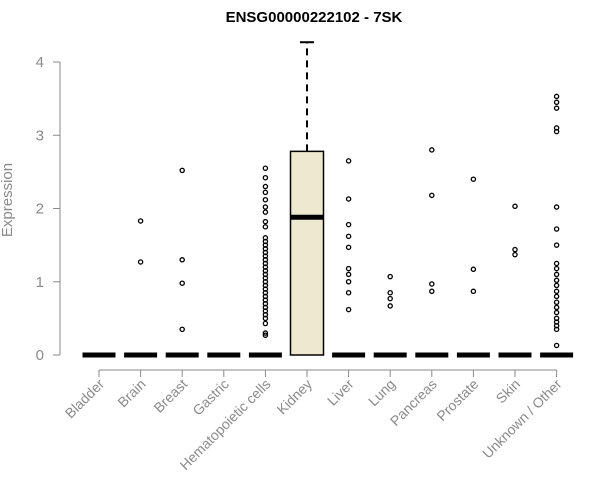 The width and height of the screenshot is (600, 500). What do you see at coordinates (340, 392) in the screenshot?
I see `x-tick-label: Liver` at bounding box center [340, 392].